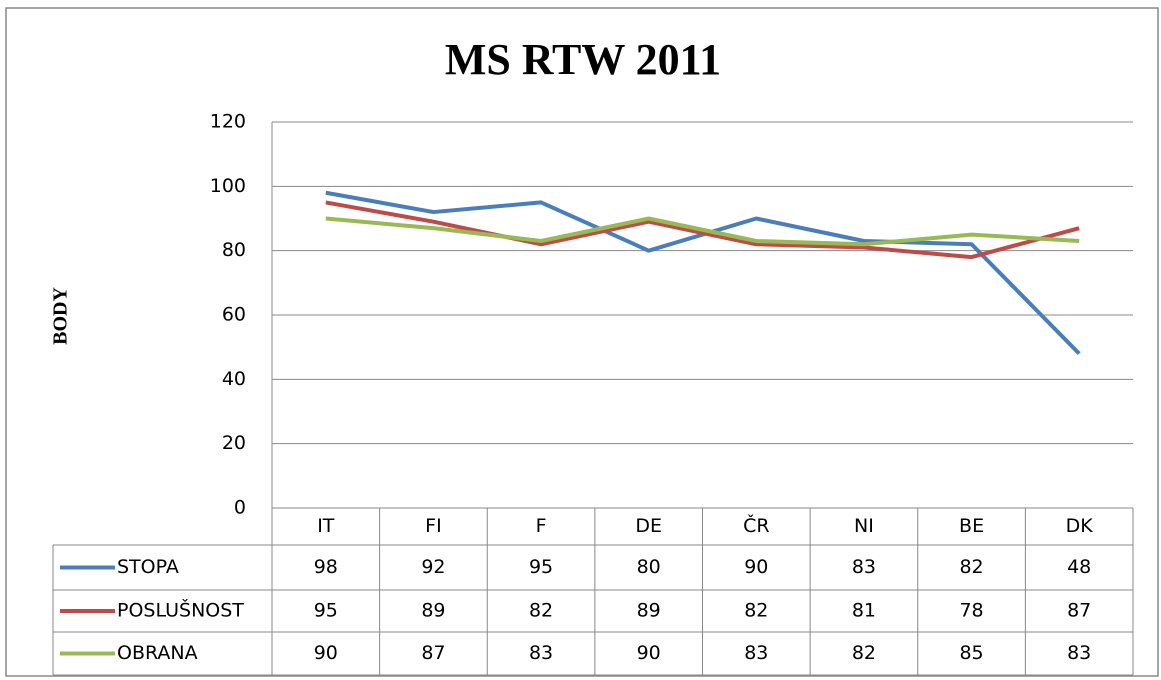 This screenshot has width=1161, height=680. I want to click on y-tick-label: 80, so click(234, 250).